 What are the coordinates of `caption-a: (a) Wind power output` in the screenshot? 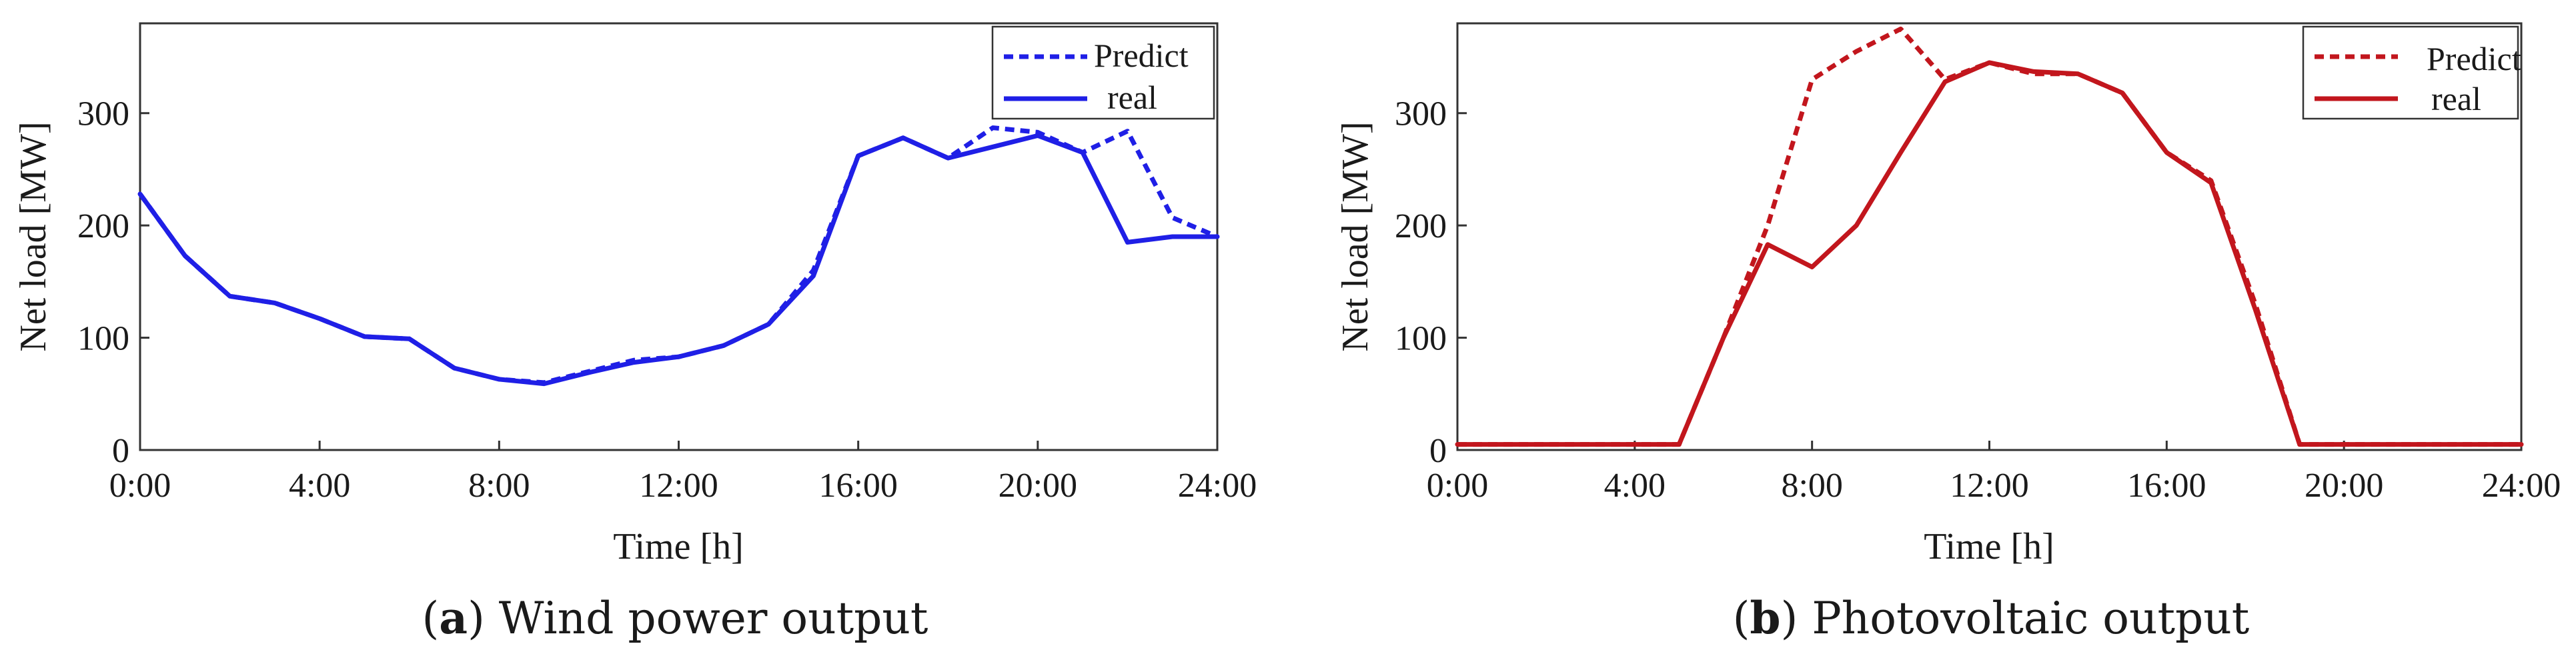 It's located at (675, 618).